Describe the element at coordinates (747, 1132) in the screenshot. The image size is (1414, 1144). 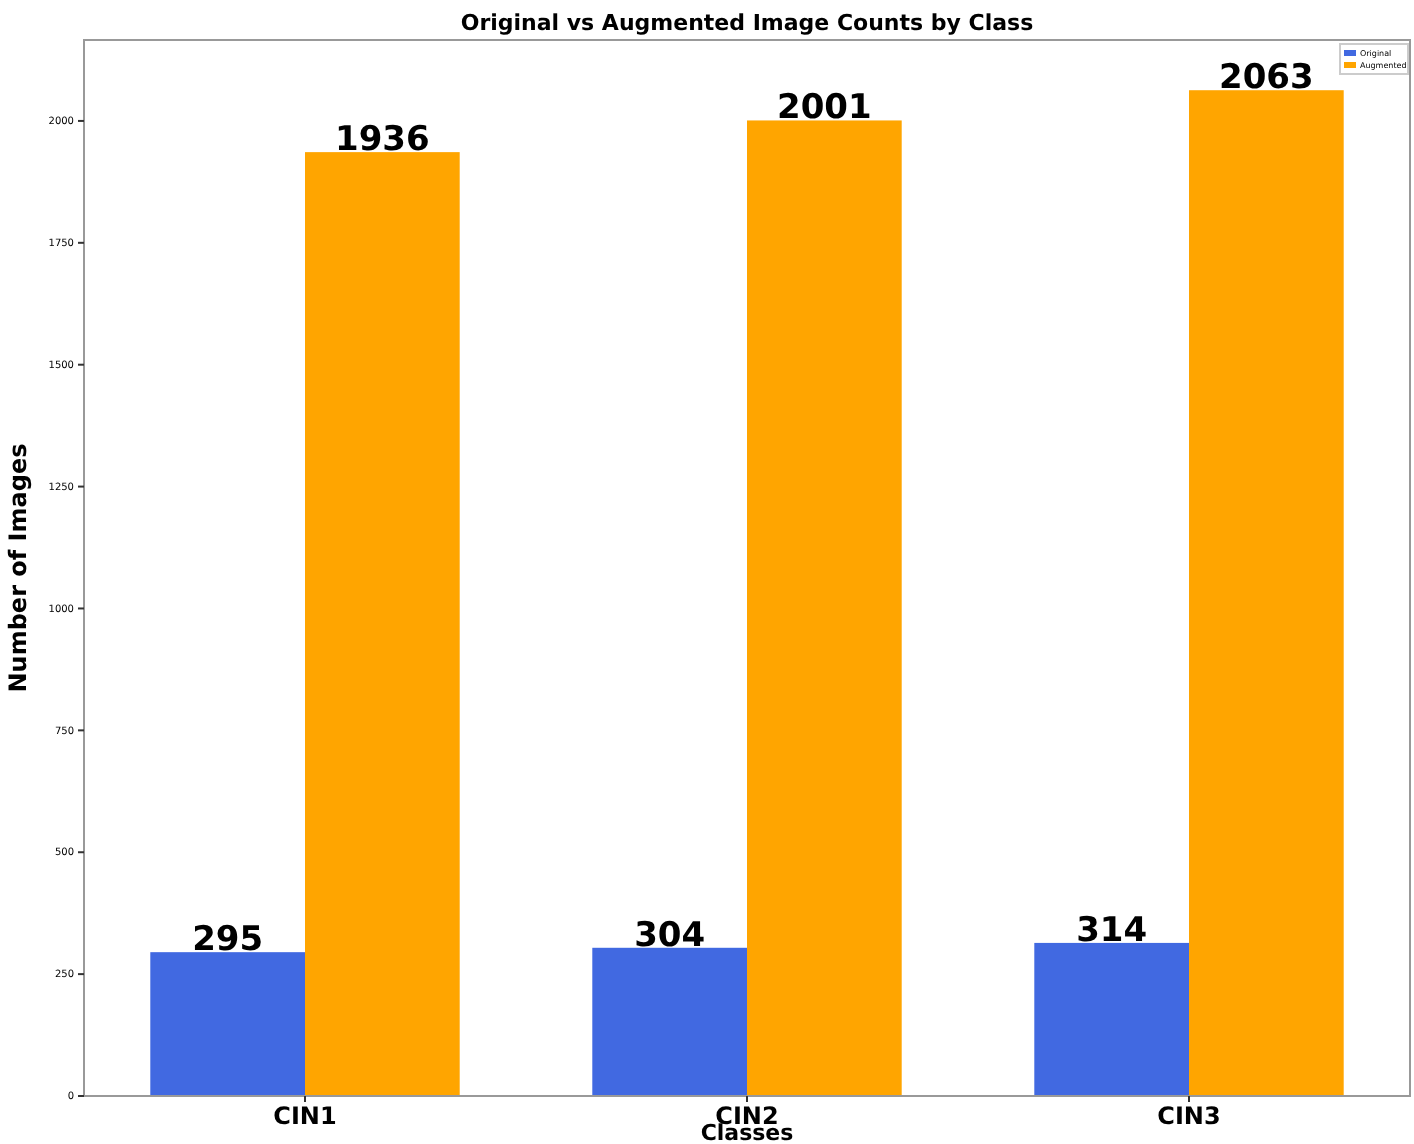
I see `x-axis-title: Classes` at that location.